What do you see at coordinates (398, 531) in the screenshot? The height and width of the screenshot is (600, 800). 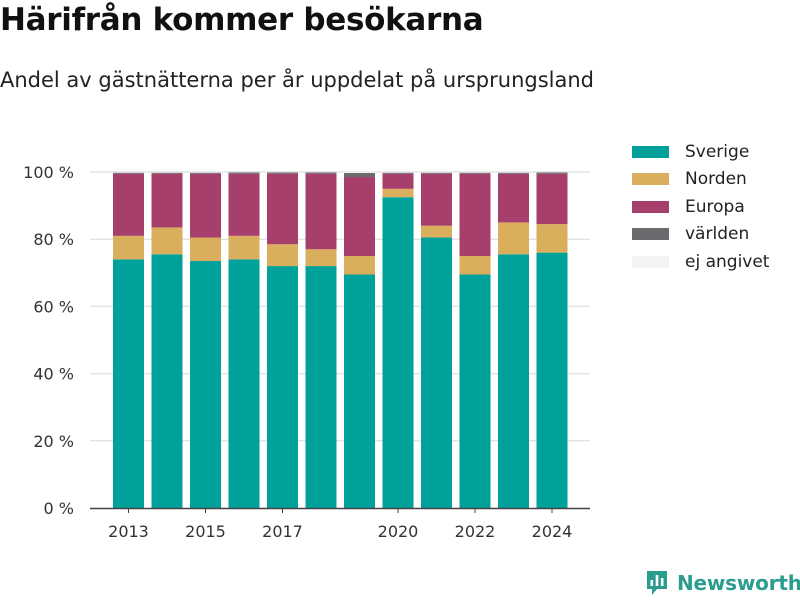 I see `x-tick-label: 2020` at bounding box center [398, 531].